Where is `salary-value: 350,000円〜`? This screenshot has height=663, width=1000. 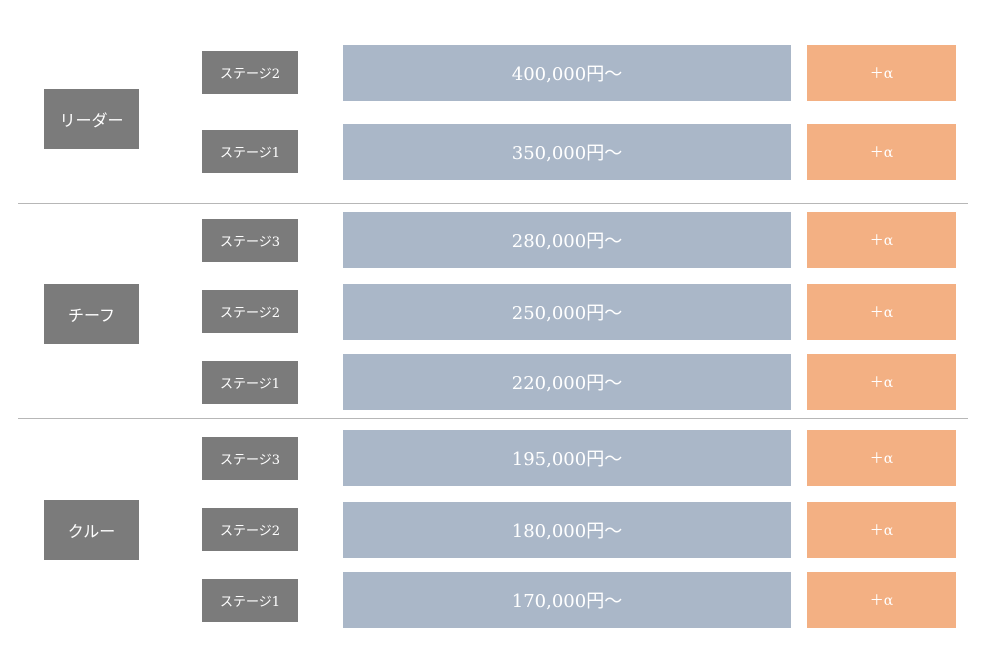
salary-value: 350,000円〜 is located at coordinates (567, 152).